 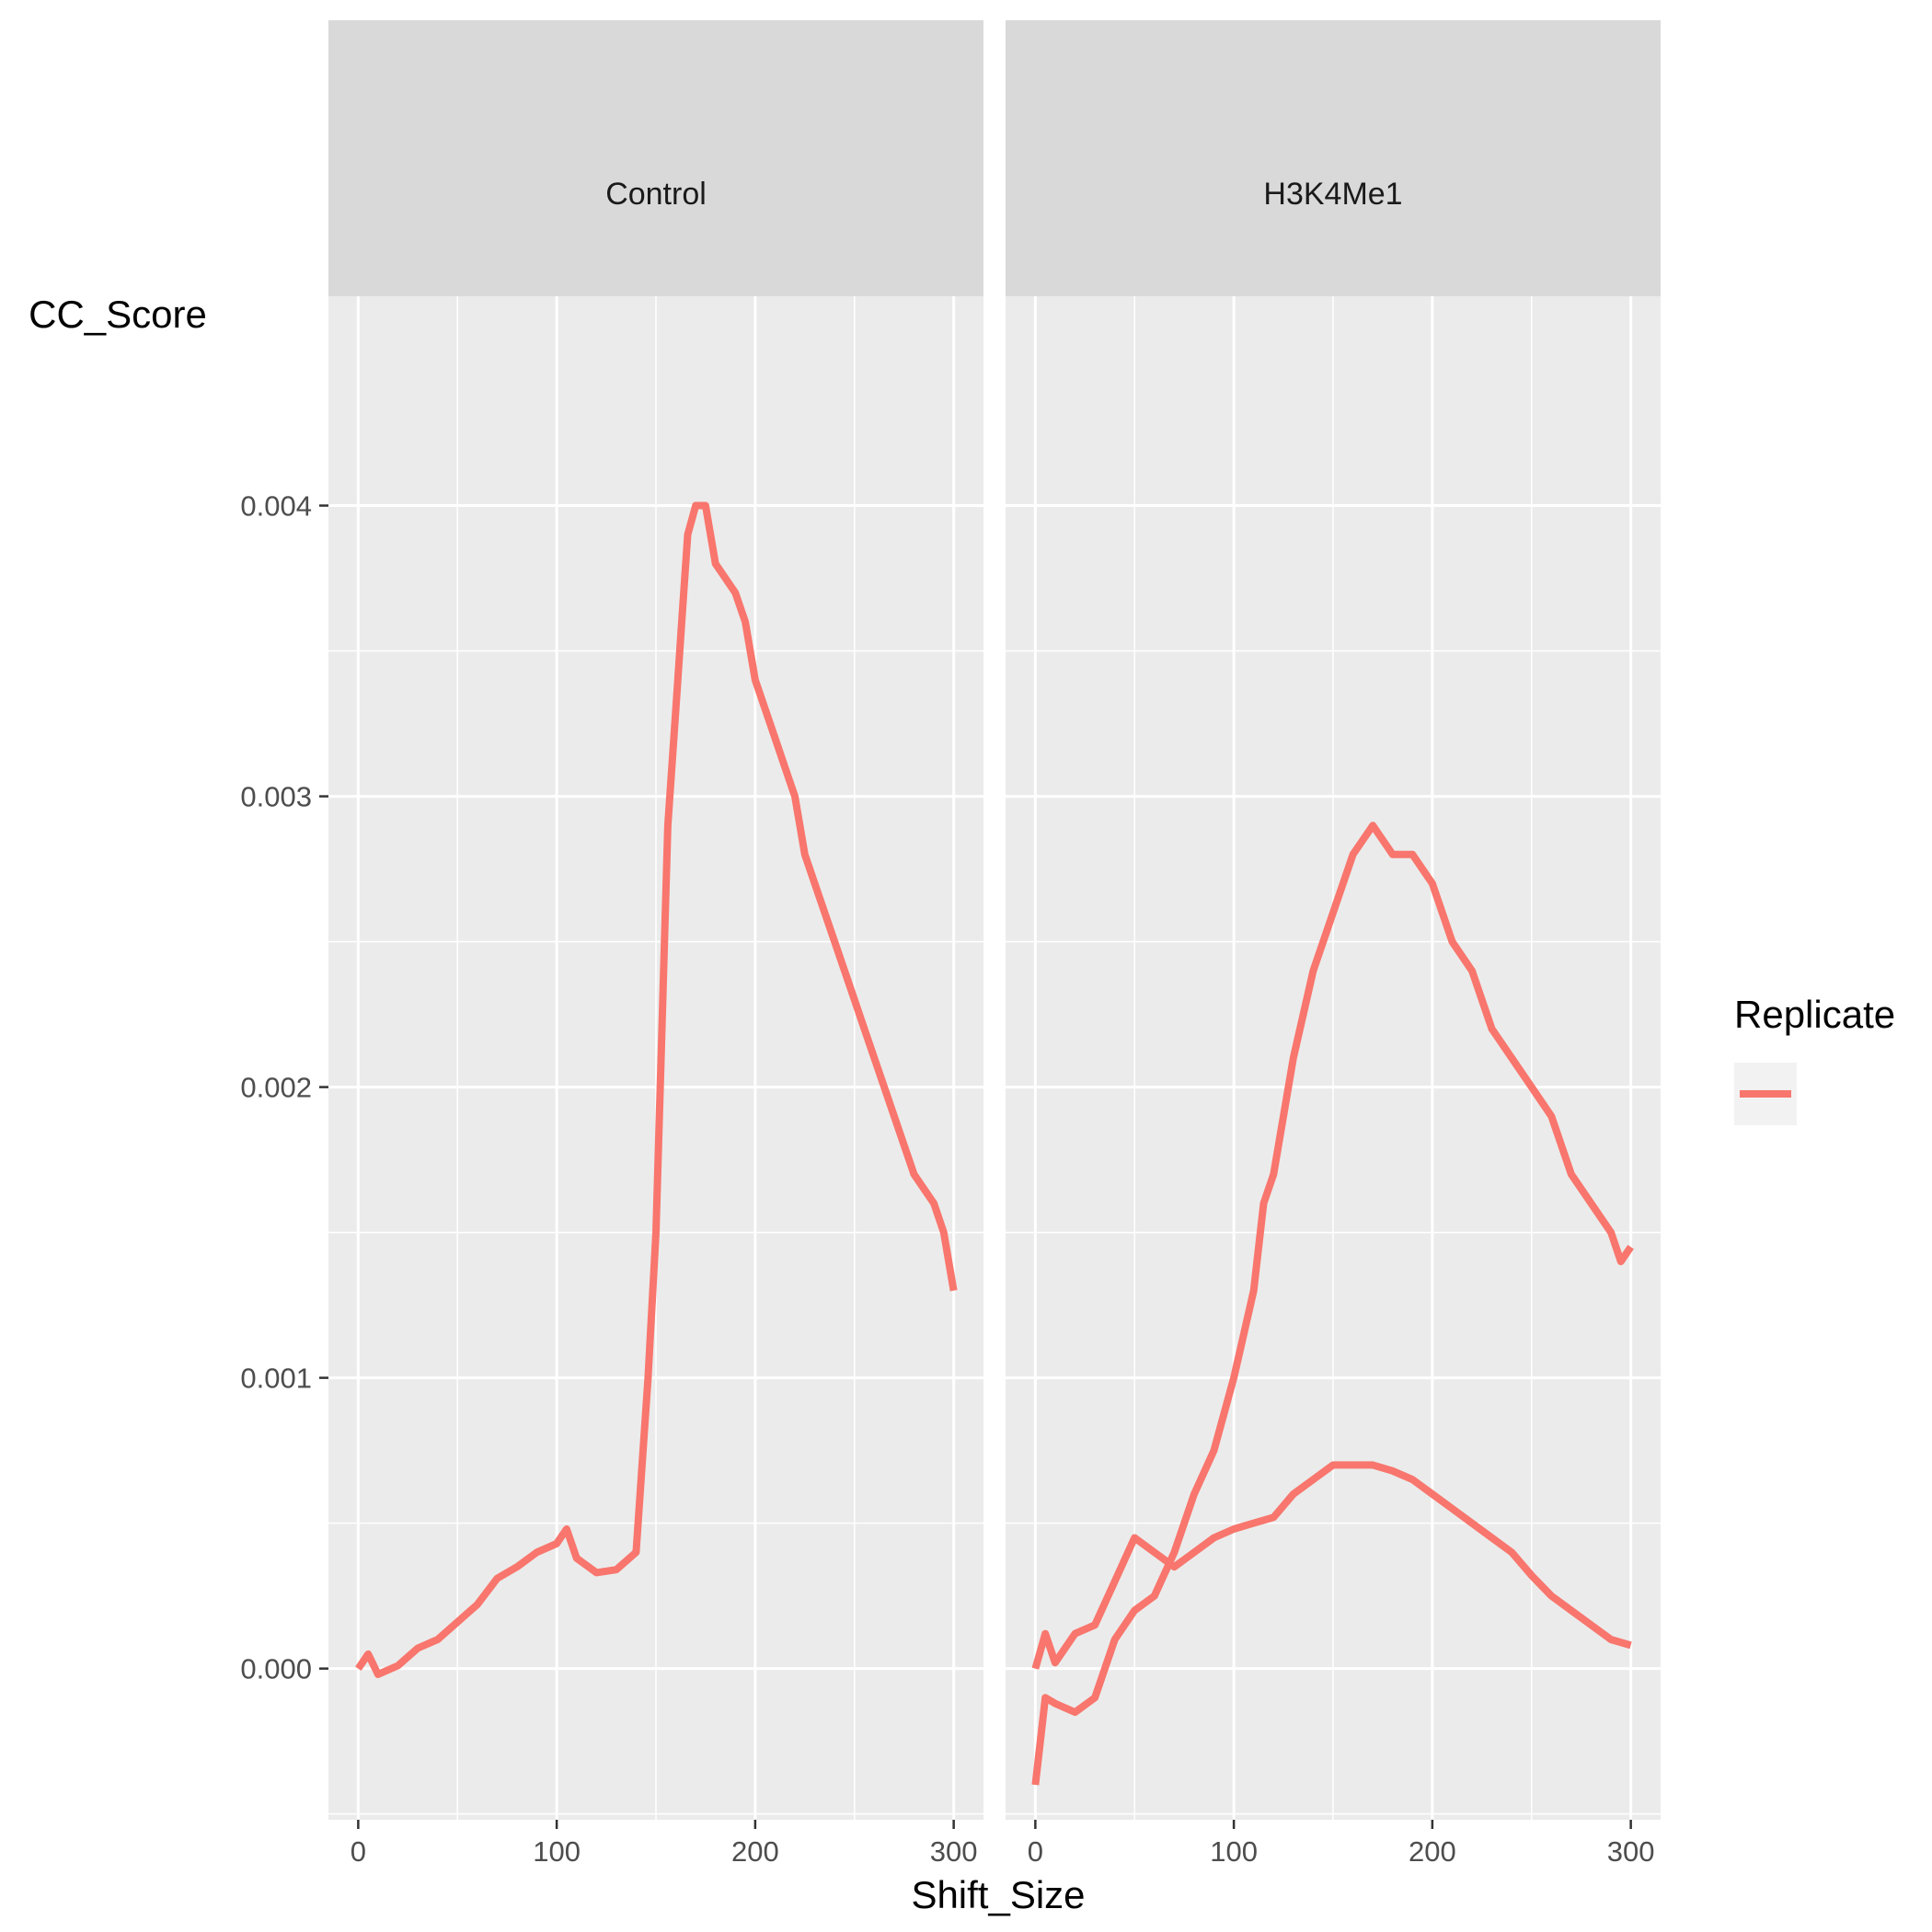 What do you see at coordinates (118, 314) in the screenshot?
I see `y-axis-title: CC_Score` at bounding box center [118, 314].